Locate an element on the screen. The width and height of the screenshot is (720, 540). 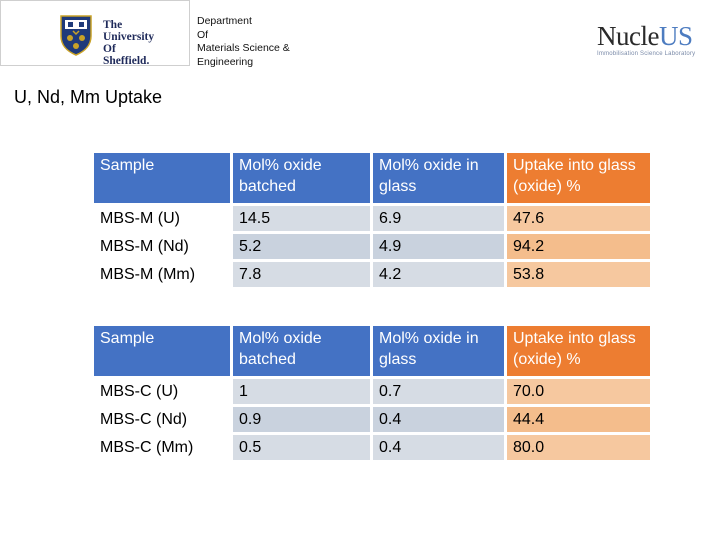
university-name-line: Of is located at coordinates (109, 49).